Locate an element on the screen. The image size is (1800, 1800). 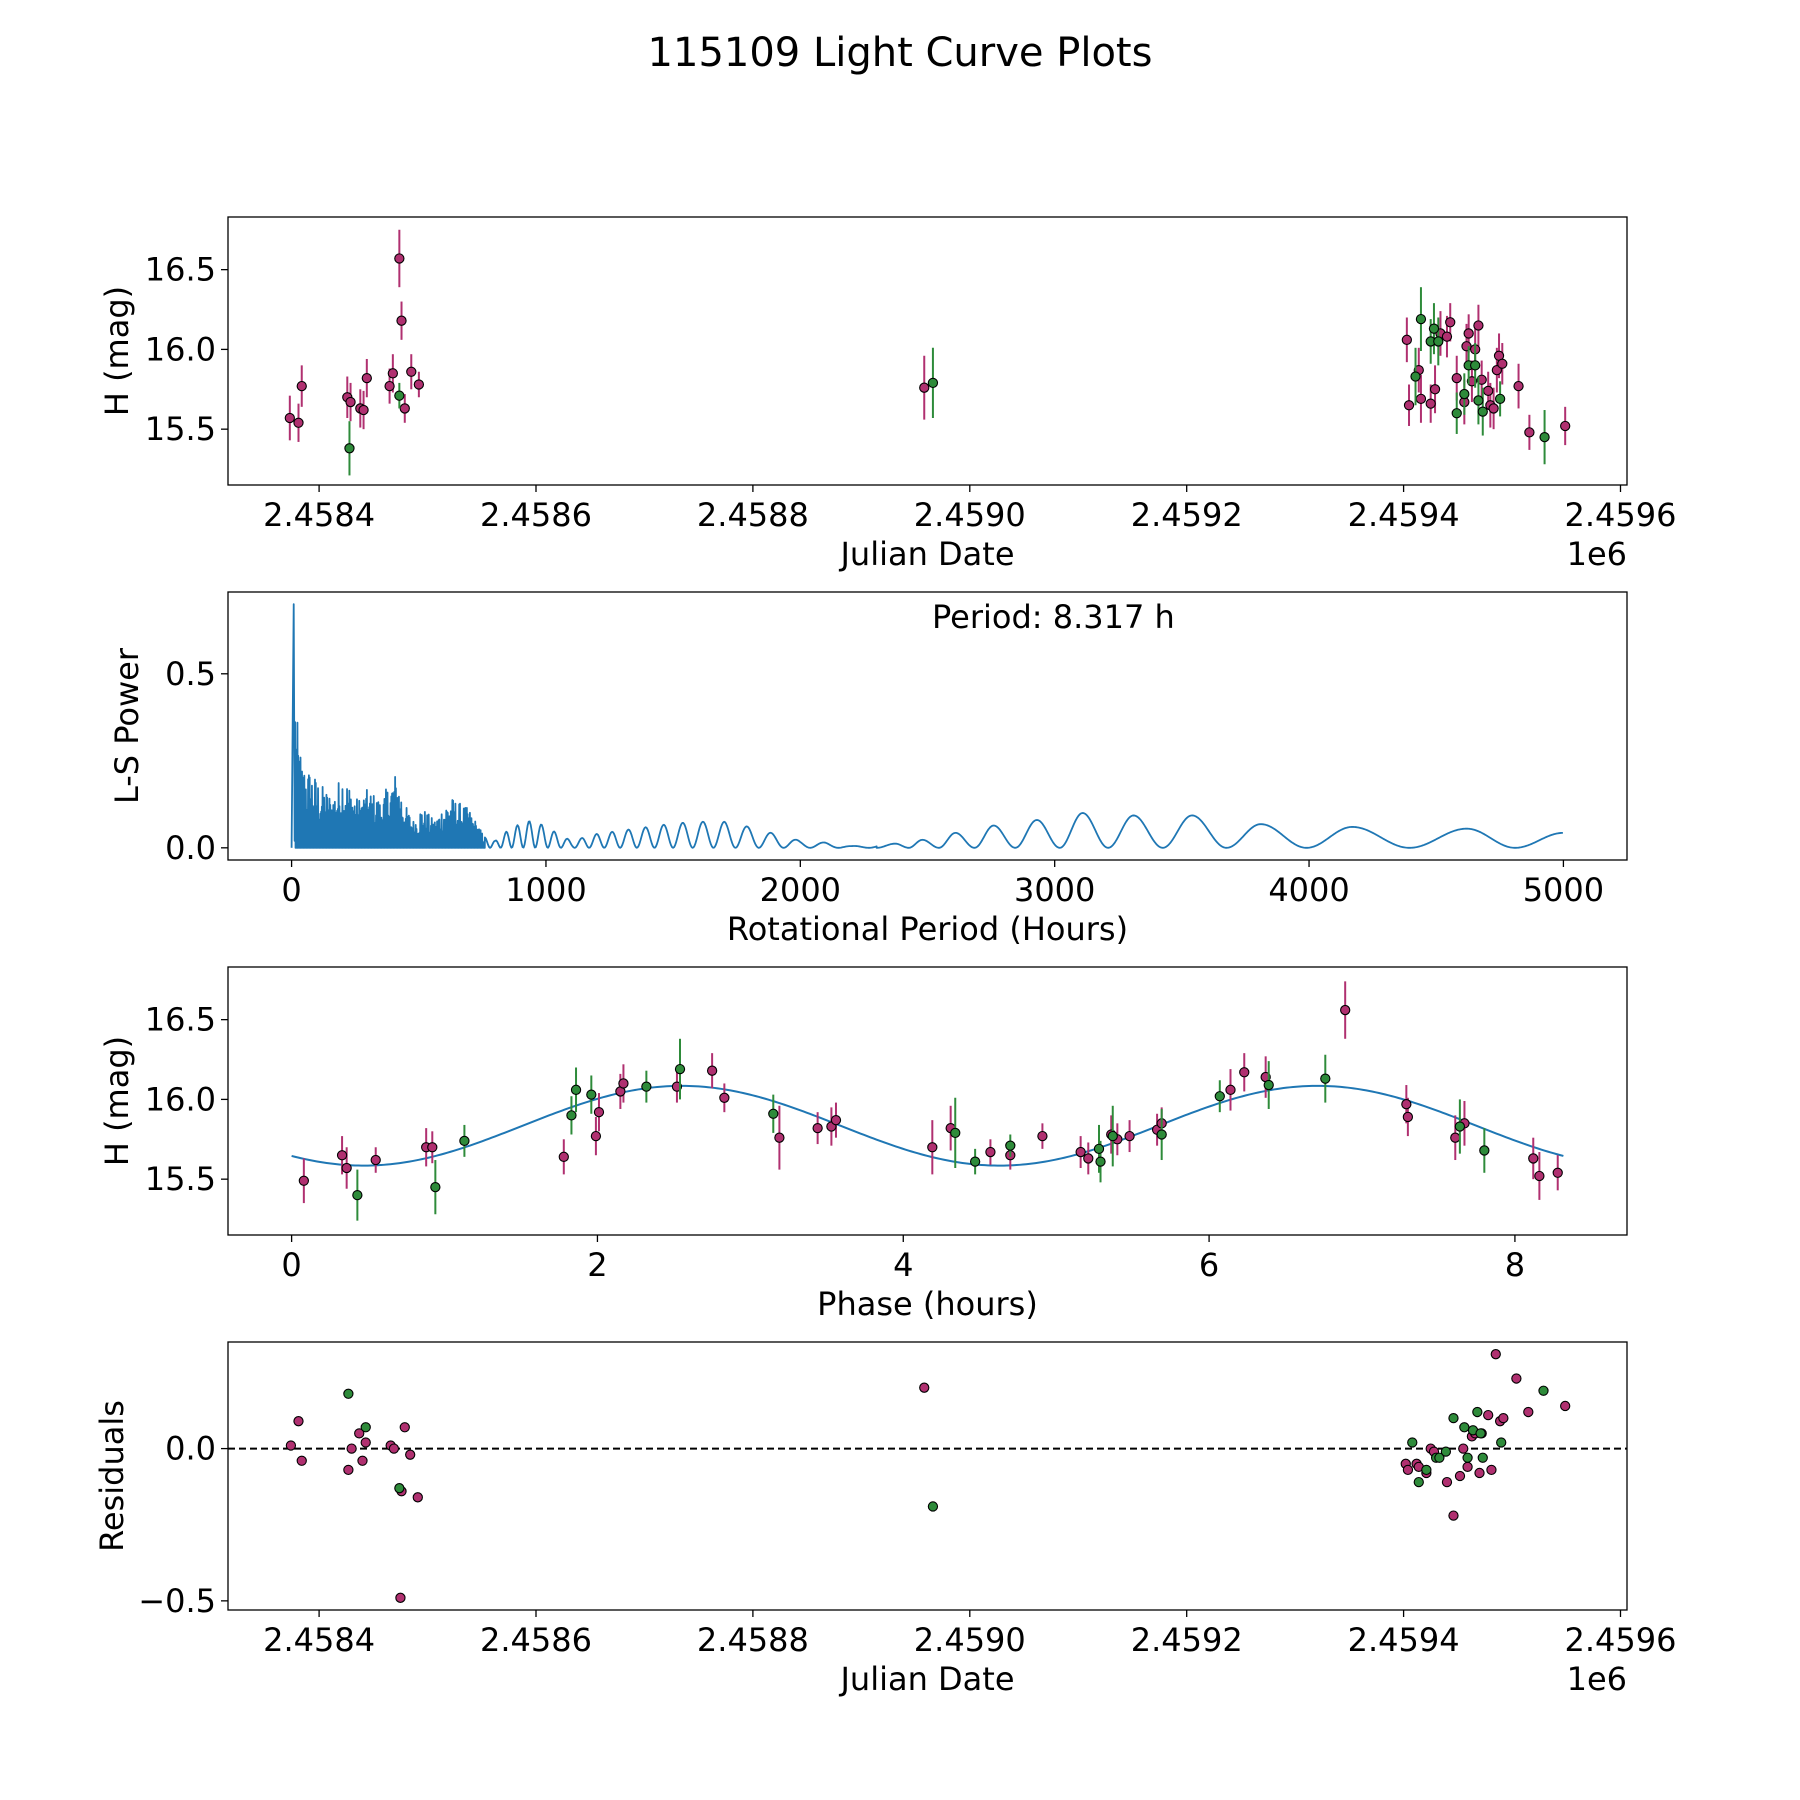
residuals-xtick-label-1: 2.4586 is located at coordinates (536, 1640).